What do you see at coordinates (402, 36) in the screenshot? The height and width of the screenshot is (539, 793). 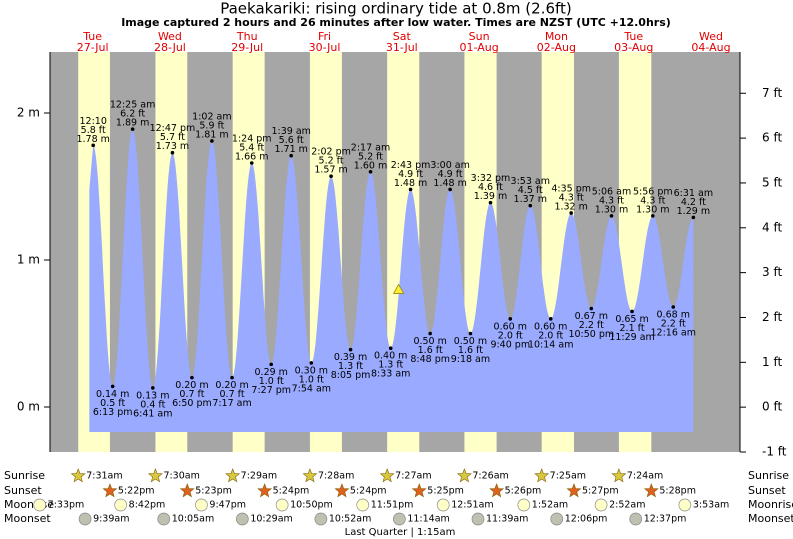 I see `day-name: Sat` at bounding box center [402, 36].